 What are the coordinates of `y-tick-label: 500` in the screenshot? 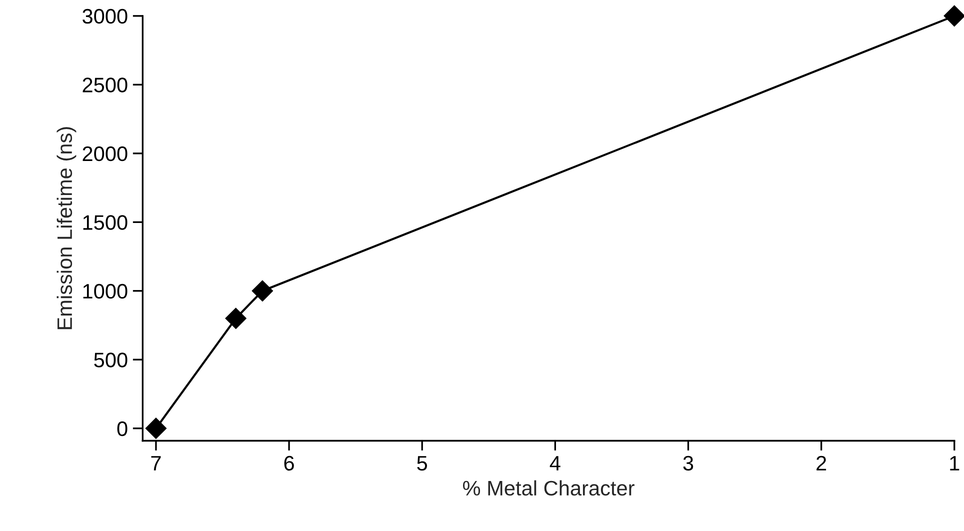 It's located at (111, 360).